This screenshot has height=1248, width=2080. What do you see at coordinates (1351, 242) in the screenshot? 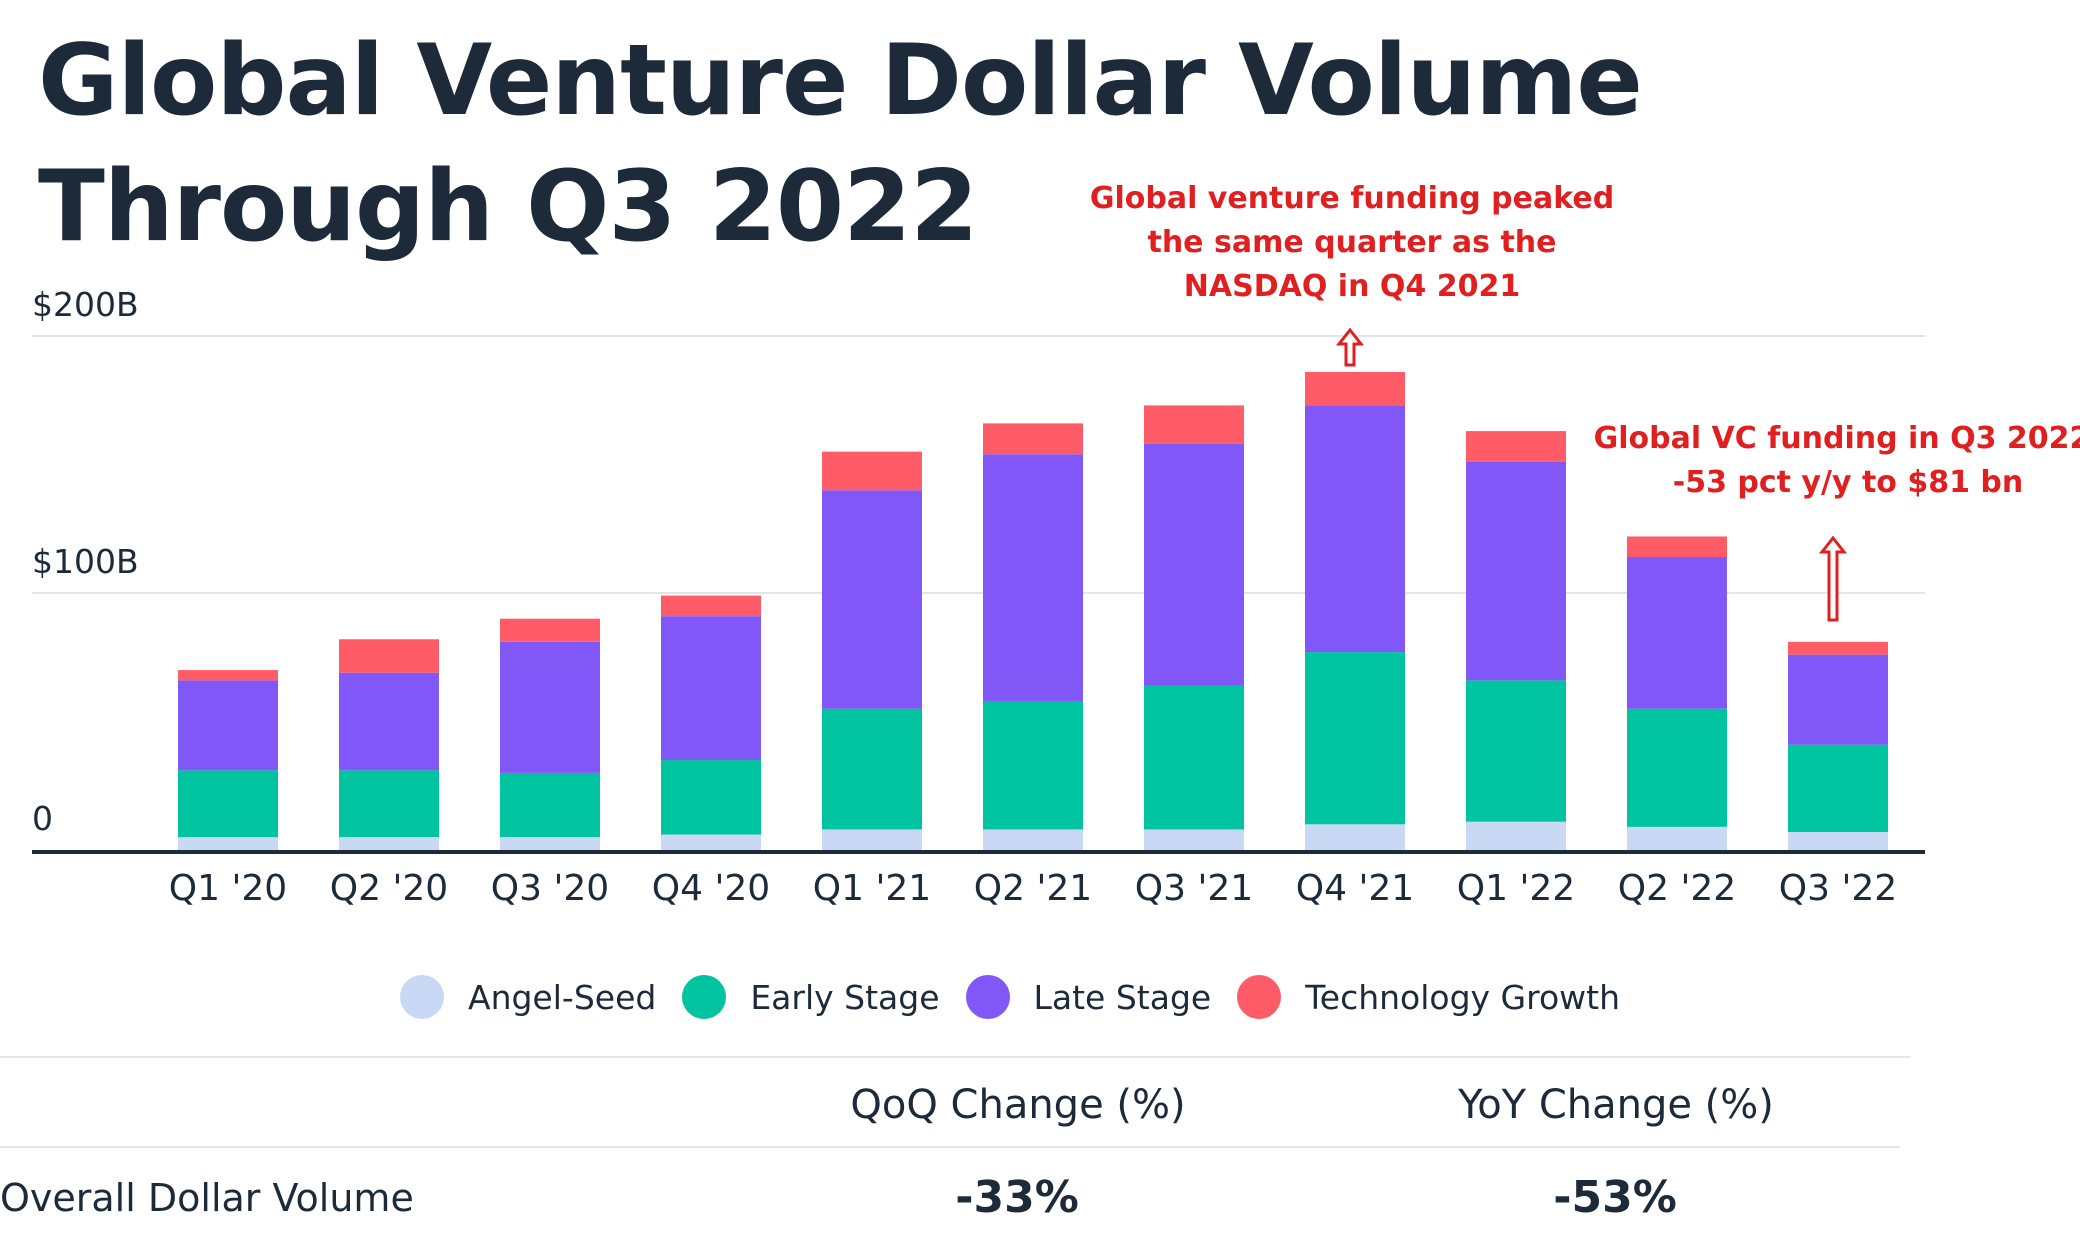
I see `annotation-peak-text: the same quarter as the` at bounding box center [1351, 242].